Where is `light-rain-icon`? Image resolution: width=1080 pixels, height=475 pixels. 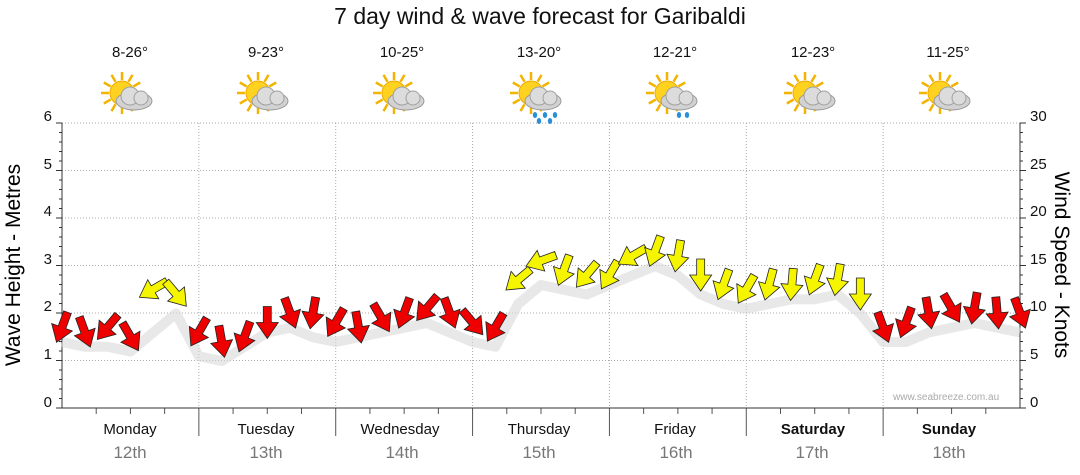 light-rain-icon is located at coordinates (672, 95).